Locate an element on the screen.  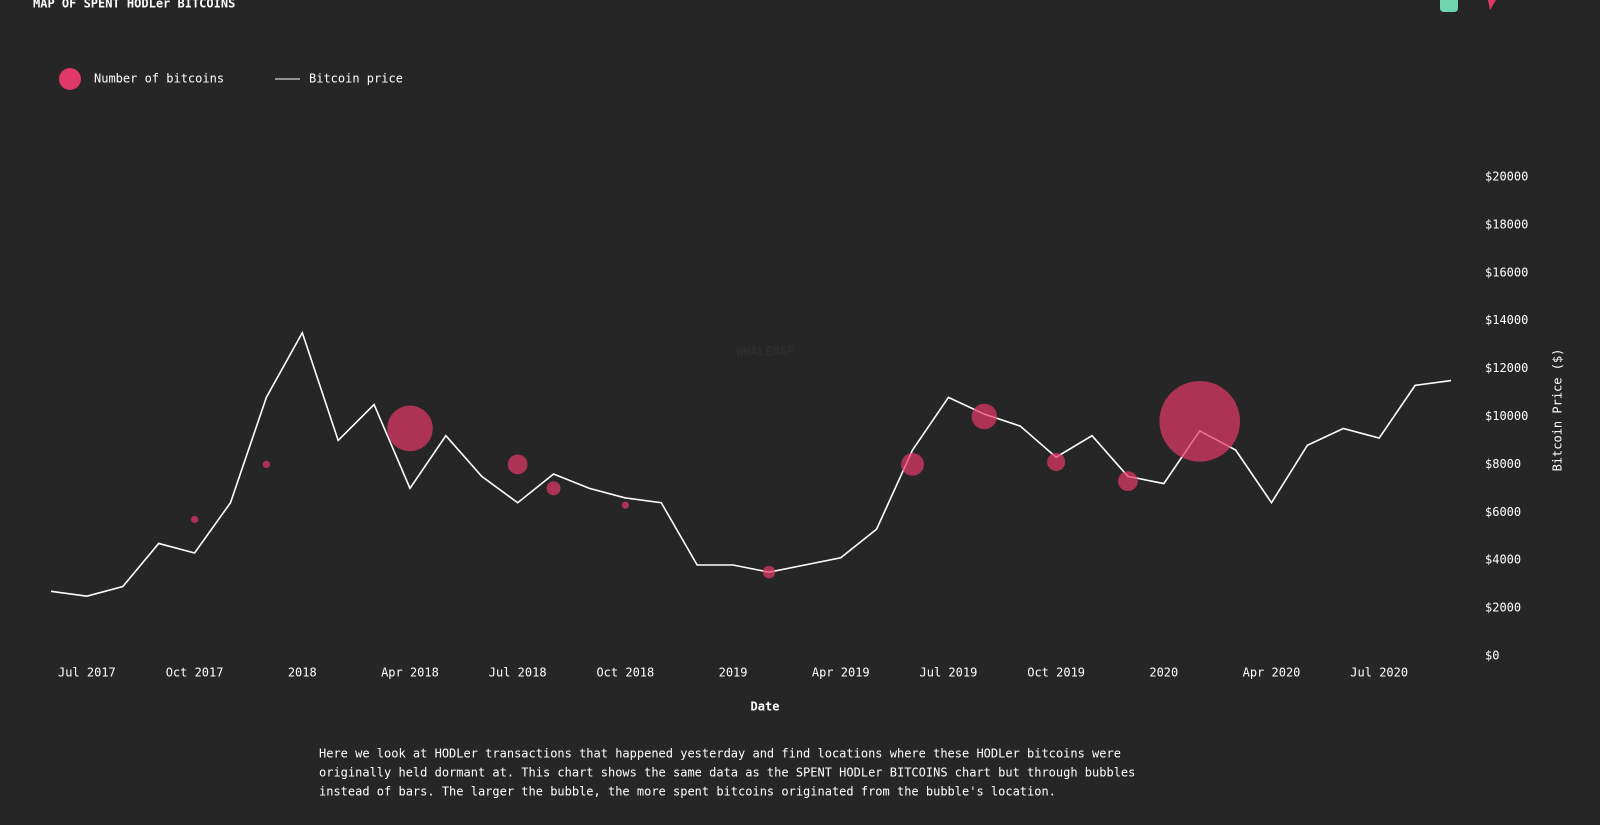
x-tick-label: Oct 2019 is located at coordinates (1056, 673).